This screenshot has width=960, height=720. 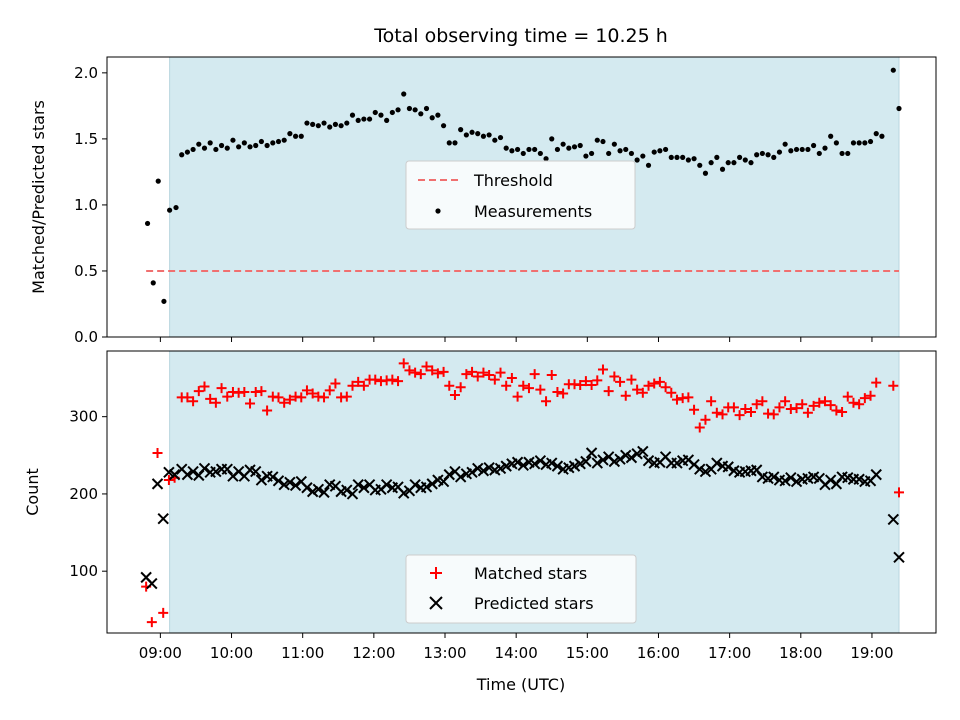 I want to click on bottom-y-tick-label: 300, so click(x=83, y=417).